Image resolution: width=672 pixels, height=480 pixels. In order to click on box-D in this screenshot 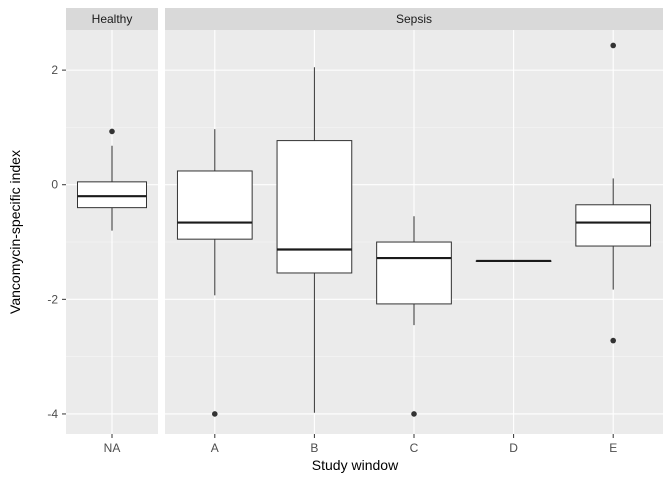, I will do `click(513, 261)`.